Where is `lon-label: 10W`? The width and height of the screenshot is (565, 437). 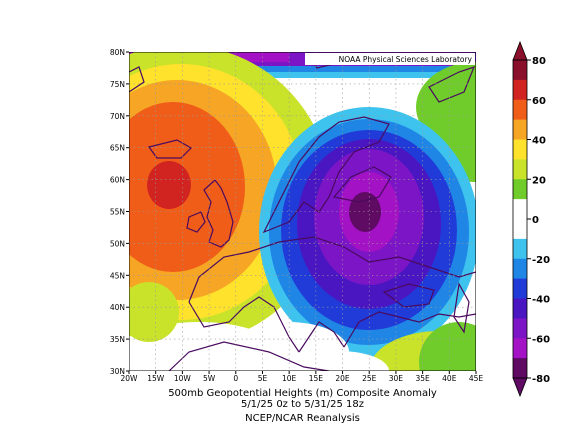 lon-label: 10W is located at coordinates (183, 378).